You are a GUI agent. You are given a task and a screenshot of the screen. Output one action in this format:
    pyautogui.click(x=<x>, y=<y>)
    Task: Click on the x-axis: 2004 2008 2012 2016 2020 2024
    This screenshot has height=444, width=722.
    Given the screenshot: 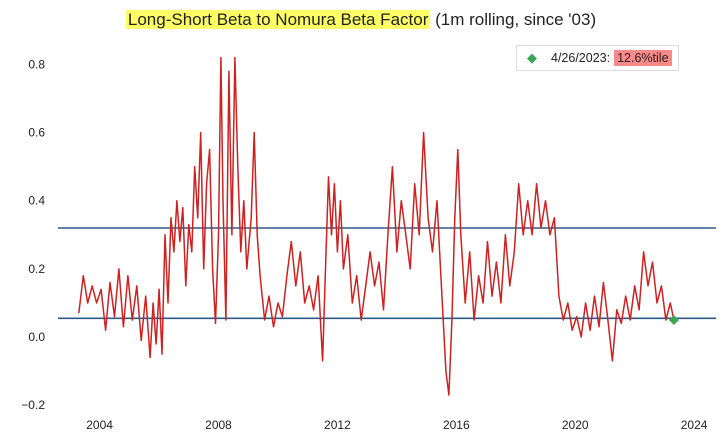 What is the action you would take?
    pyautogui.click(x=397, y=425)
    